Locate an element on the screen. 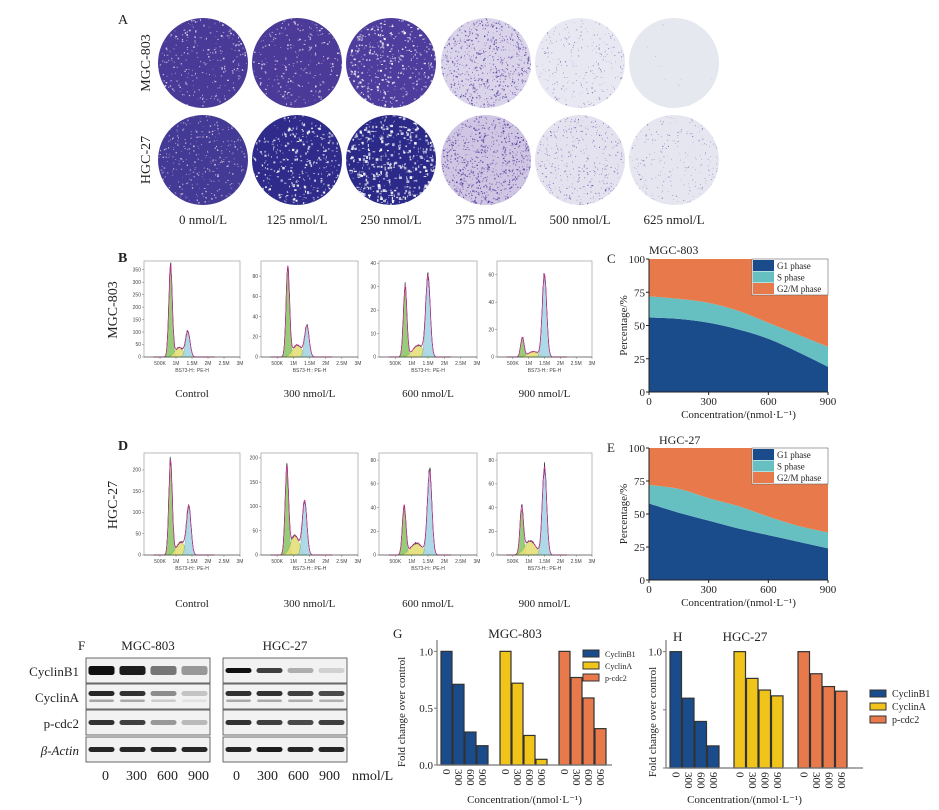  dish-well is located at coordinates (580, 63).